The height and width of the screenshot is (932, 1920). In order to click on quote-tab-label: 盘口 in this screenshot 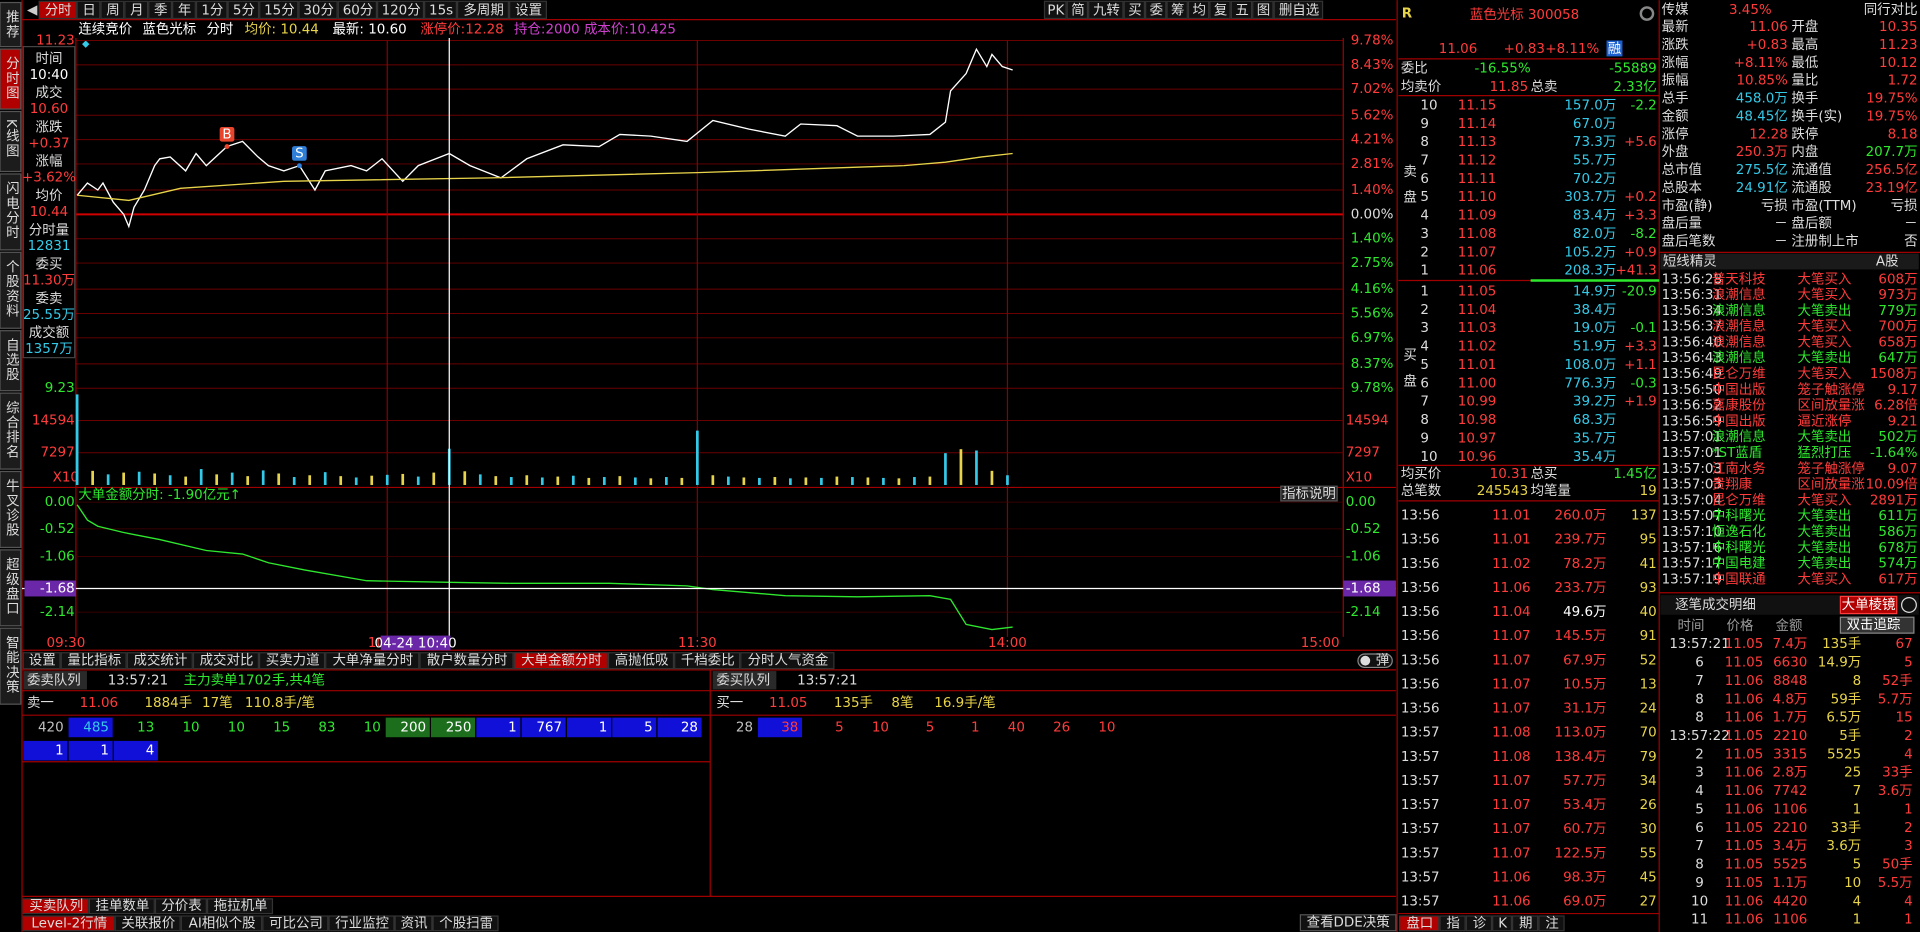, I will do `click(1419, 922)`.